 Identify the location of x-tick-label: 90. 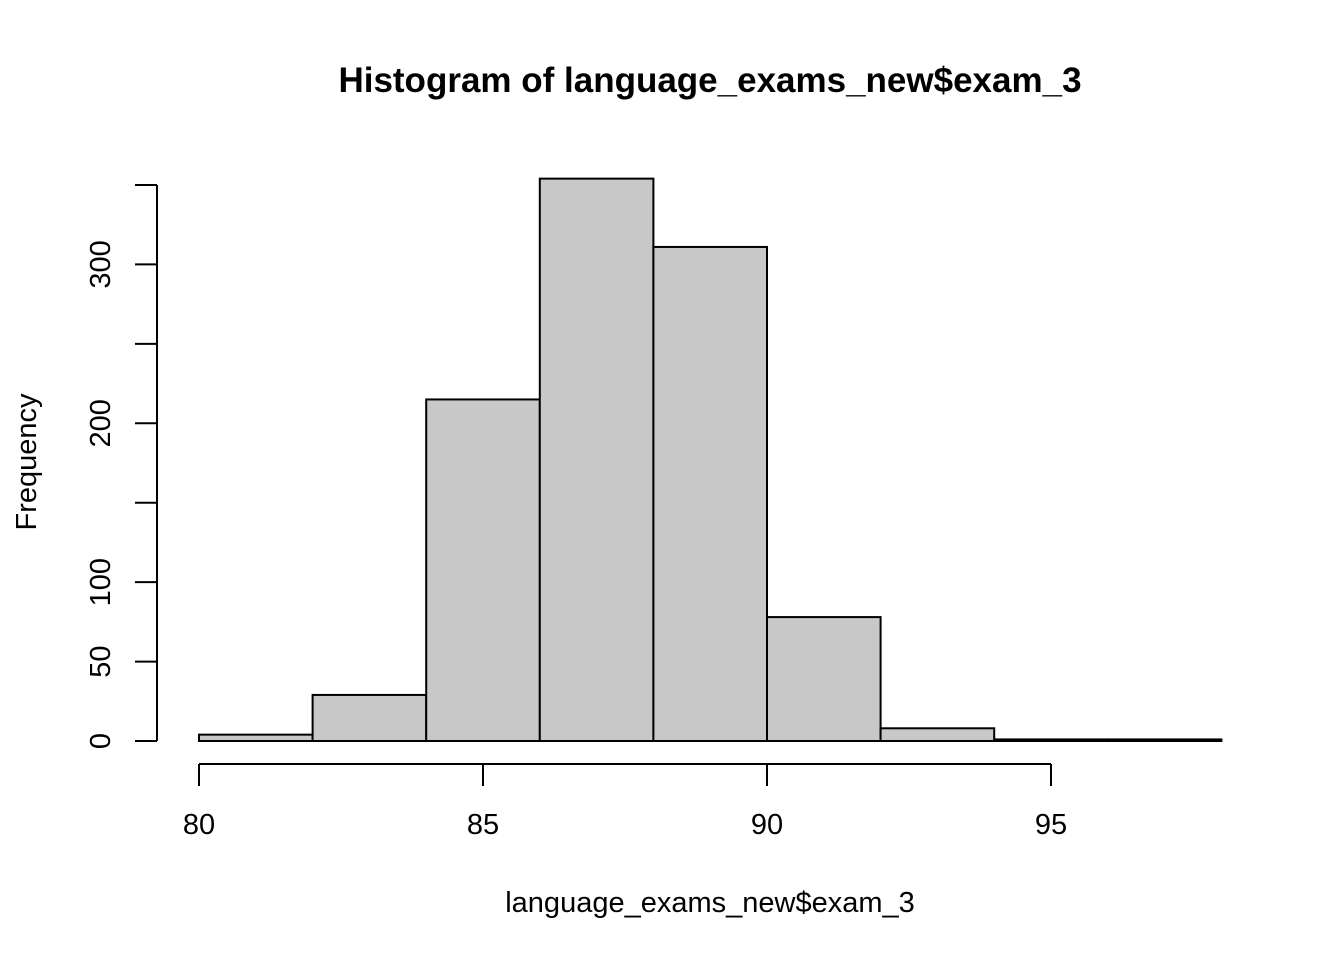
(767, 825).